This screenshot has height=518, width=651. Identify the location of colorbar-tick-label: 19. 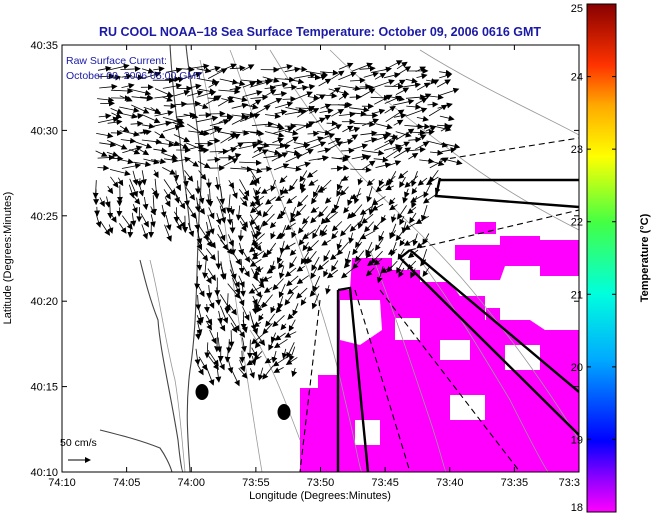
(577, 440).